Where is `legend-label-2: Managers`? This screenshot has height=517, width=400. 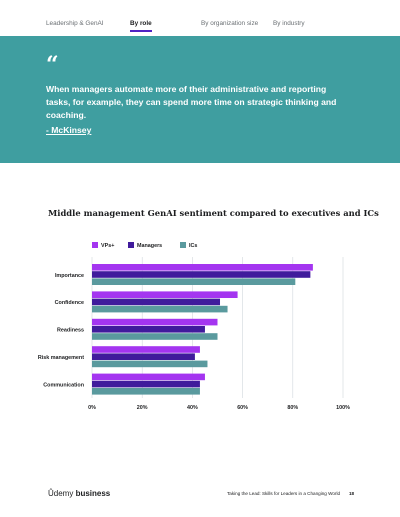
legend-label-2: Managers is located at coordinates (149, 246).